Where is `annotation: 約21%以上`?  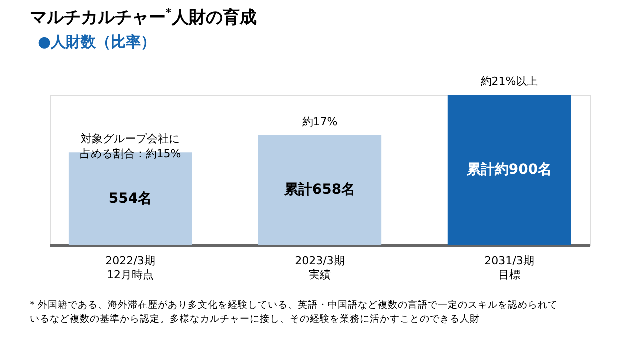 annotation: 約21%以上 is located at coordinates (509, 81).